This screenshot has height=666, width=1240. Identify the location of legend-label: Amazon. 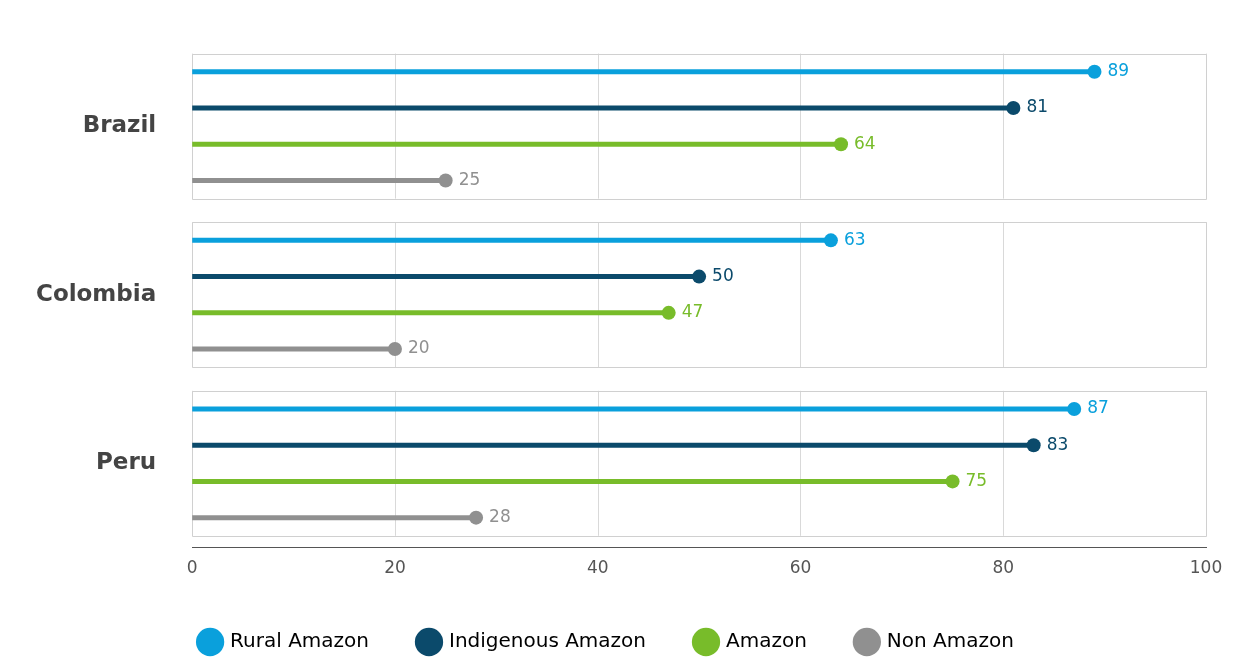
(766, 640).